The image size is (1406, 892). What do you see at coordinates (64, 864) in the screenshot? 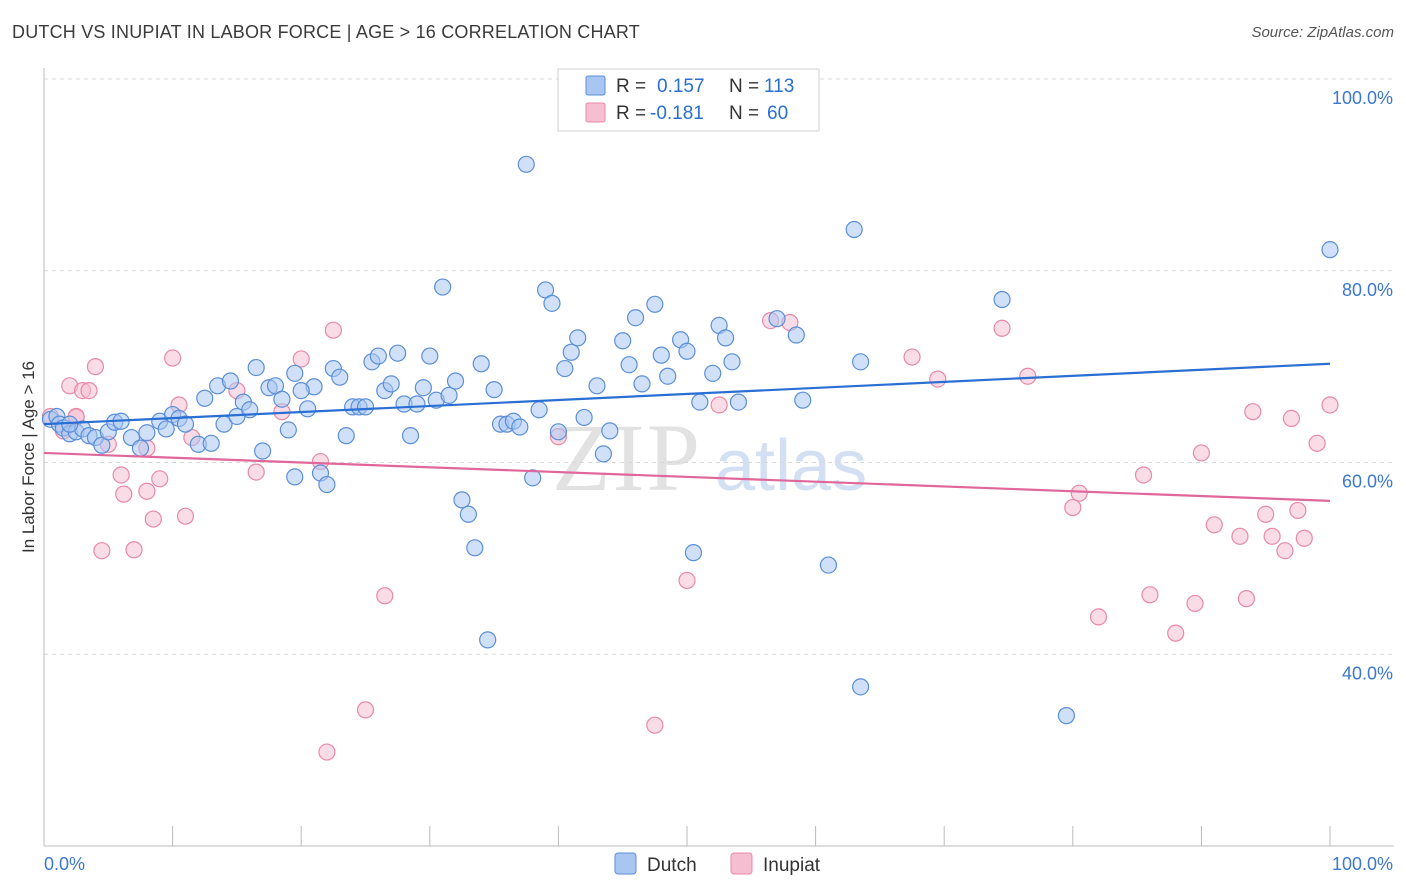
I see `x-tick-label-0: 0.0%` at bounding box center [64, 864].